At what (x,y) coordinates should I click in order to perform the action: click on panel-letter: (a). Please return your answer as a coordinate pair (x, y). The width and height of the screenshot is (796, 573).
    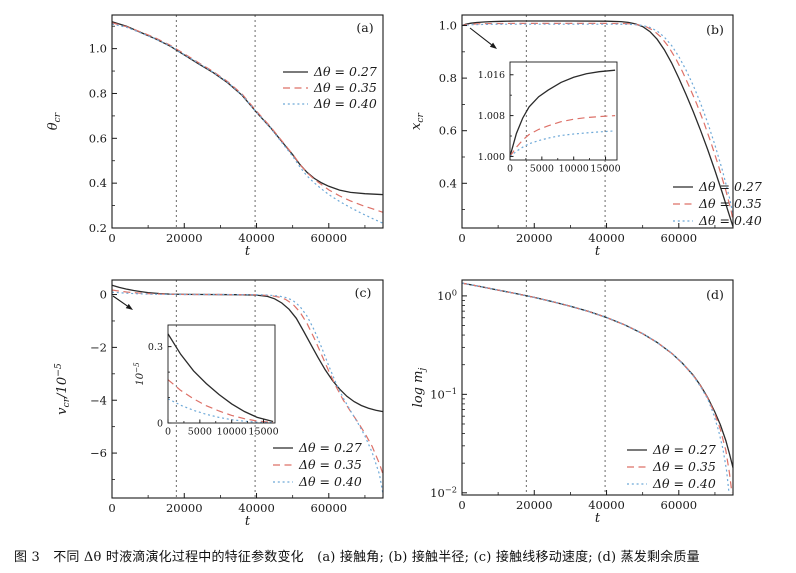
    Looking at the image, I should click on (364, 27).